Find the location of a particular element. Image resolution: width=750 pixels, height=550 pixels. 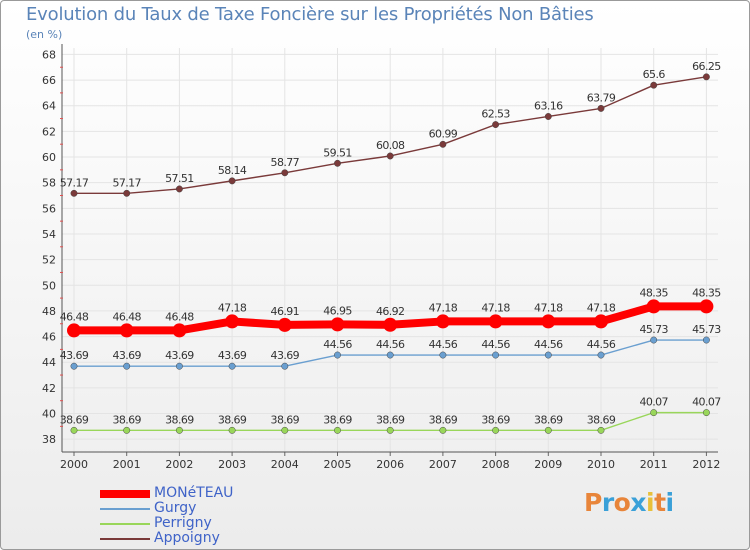

data-label: 46.95 is located at coordinates (337, 310).